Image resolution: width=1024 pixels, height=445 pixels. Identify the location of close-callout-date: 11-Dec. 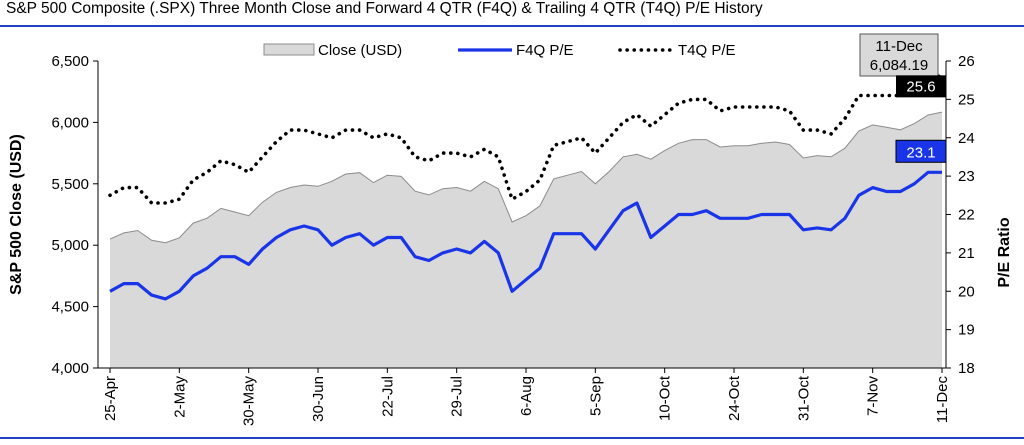
(899, 46).